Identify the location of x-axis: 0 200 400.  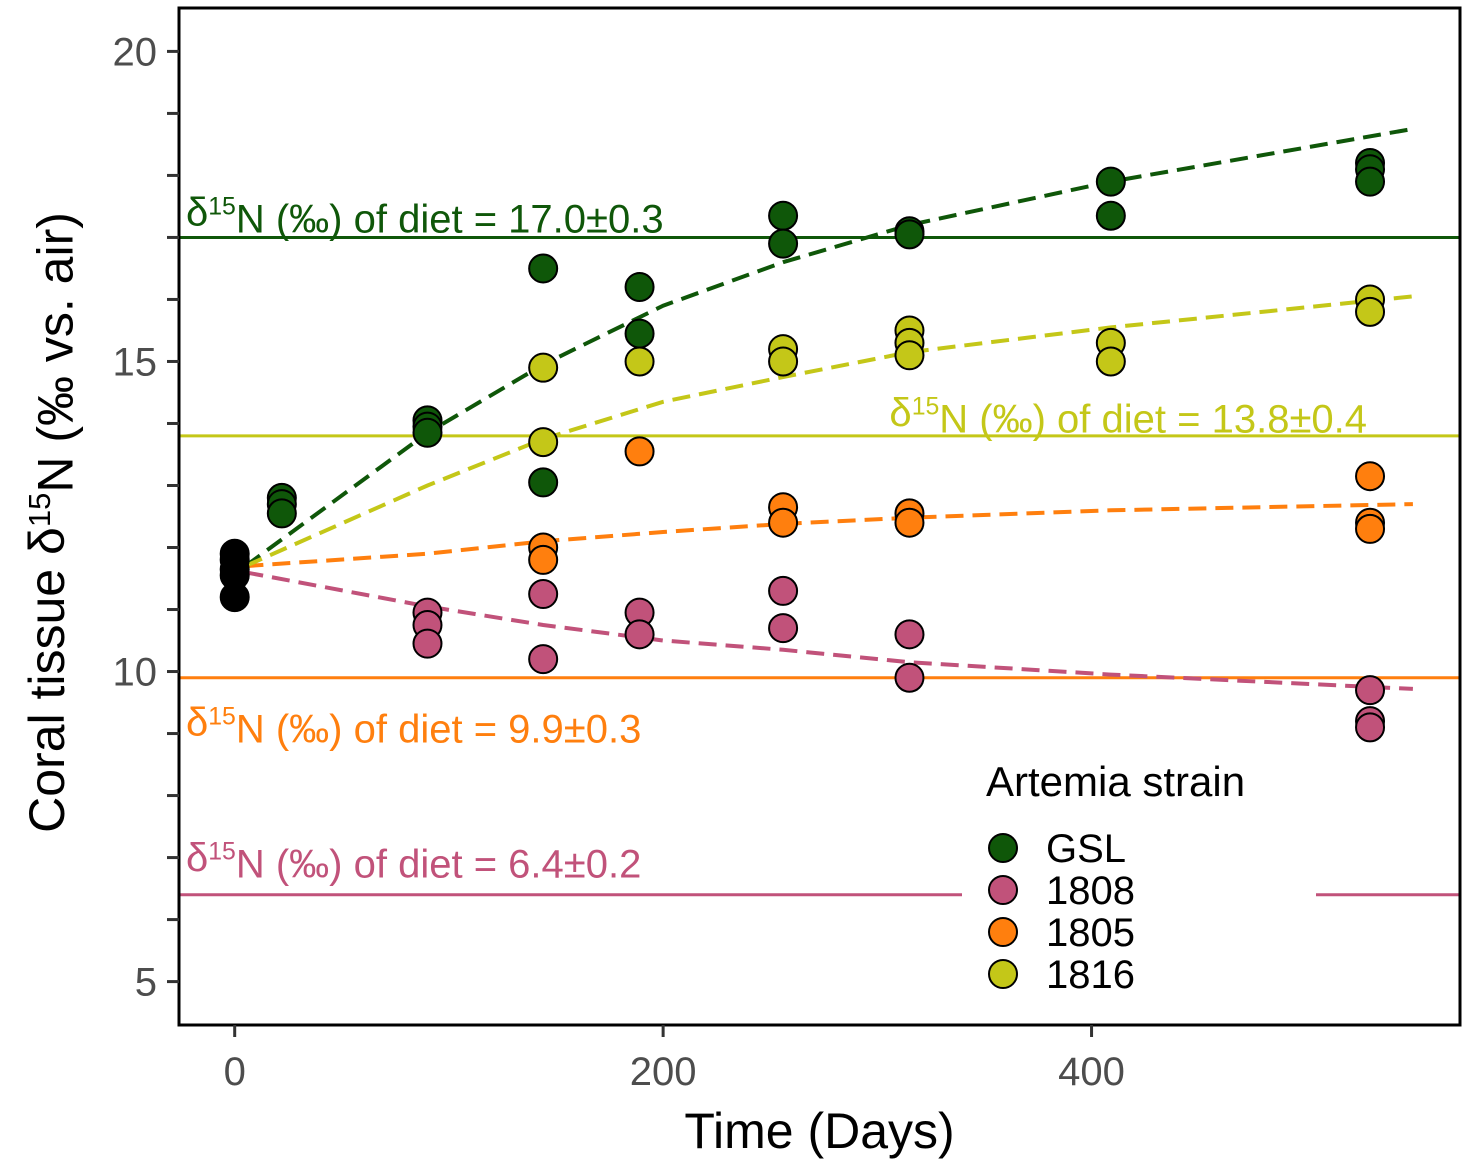
(674, 1059).